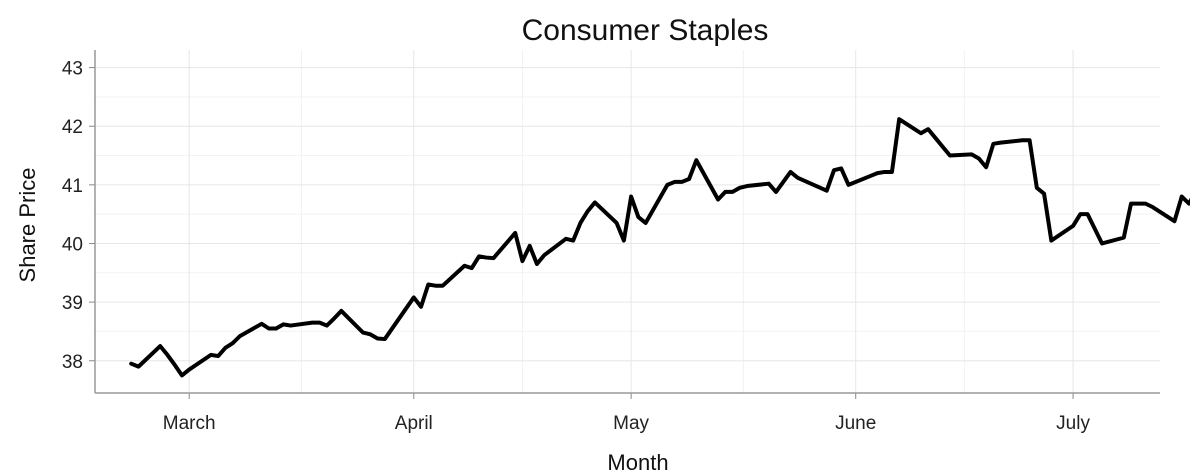  Describe the element at coordinates (27, 225) in the screenshot. I see `y-axis-label: Share Price` at that location.